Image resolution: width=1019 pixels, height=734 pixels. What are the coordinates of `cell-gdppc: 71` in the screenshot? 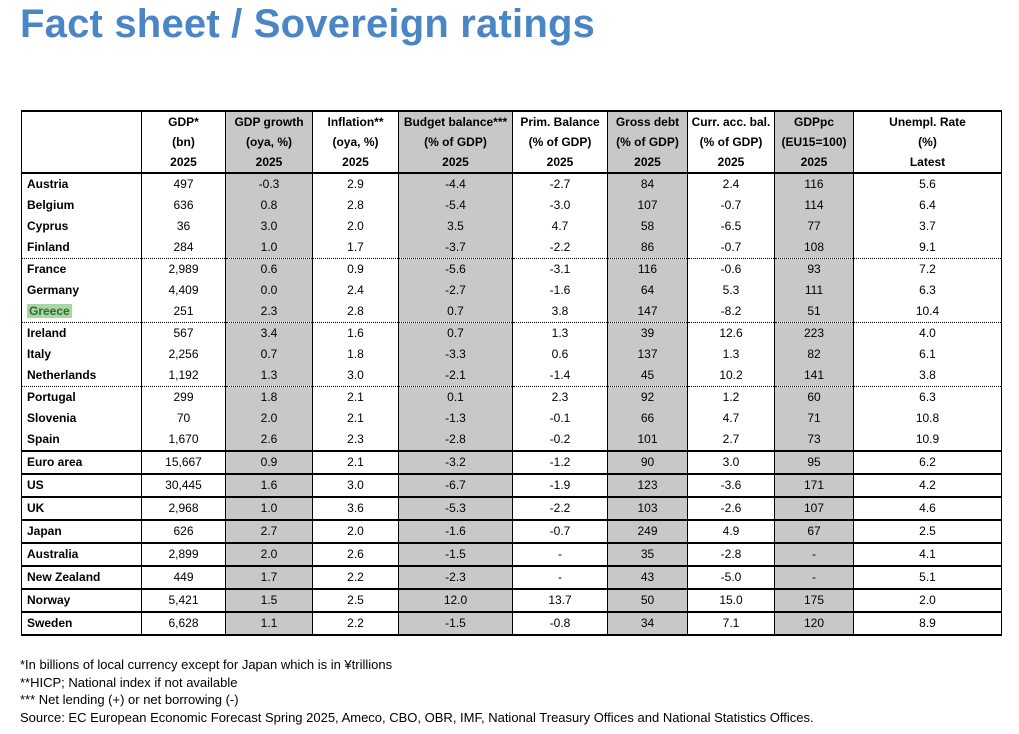 It's located at (814, 418).